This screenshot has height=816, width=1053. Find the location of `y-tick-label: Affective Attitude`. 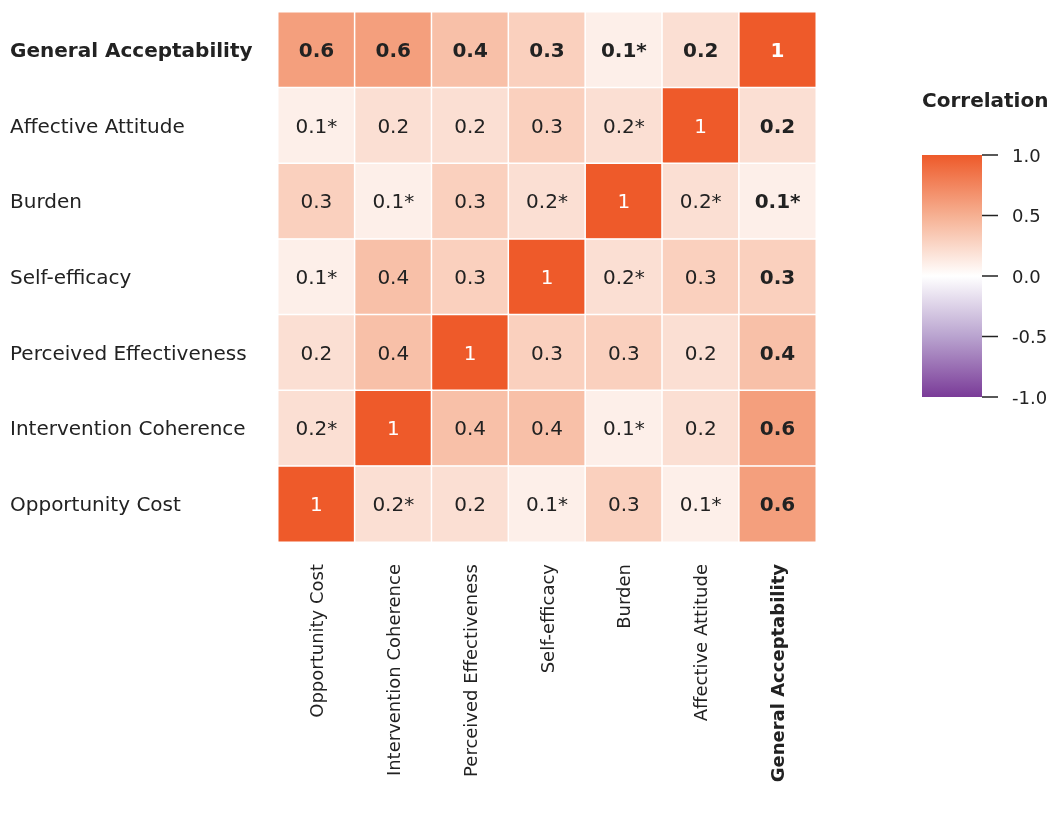

y-tick-label: Affective Attitude is located at coordinates (97, 125).